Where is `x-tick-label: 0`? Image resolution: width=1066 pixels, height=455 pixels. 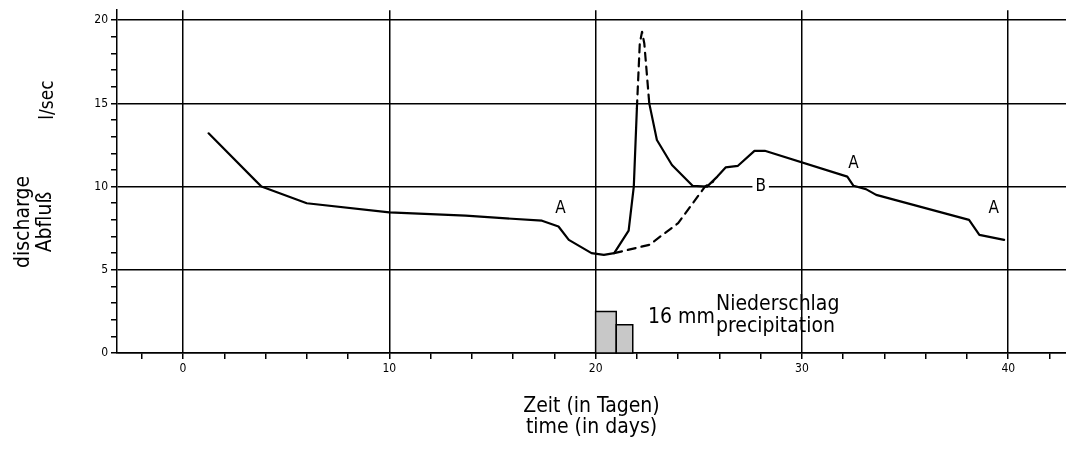
x-tick-label: 0 is located at coordinates (183, 368).